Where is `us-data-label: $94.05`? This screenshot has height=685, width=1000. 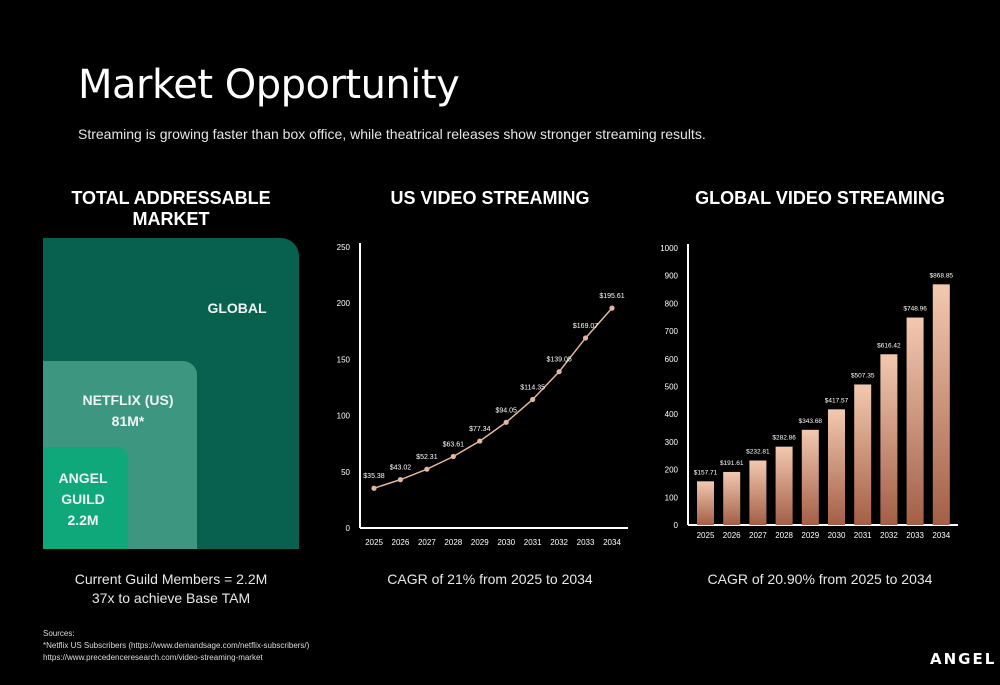
us-data-label: $94.05 is located at coordinates (507, 410).